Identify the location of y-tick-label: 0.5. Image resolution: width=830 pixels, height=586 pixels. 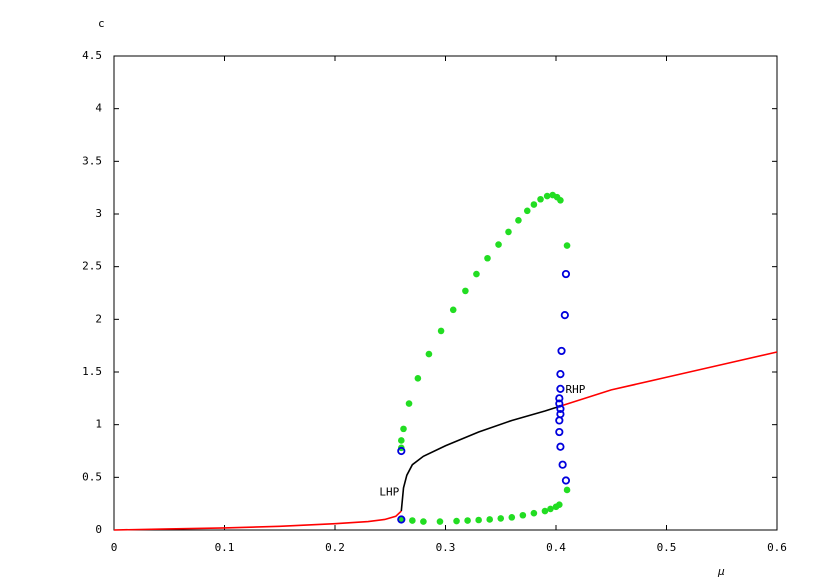
(92, 476).